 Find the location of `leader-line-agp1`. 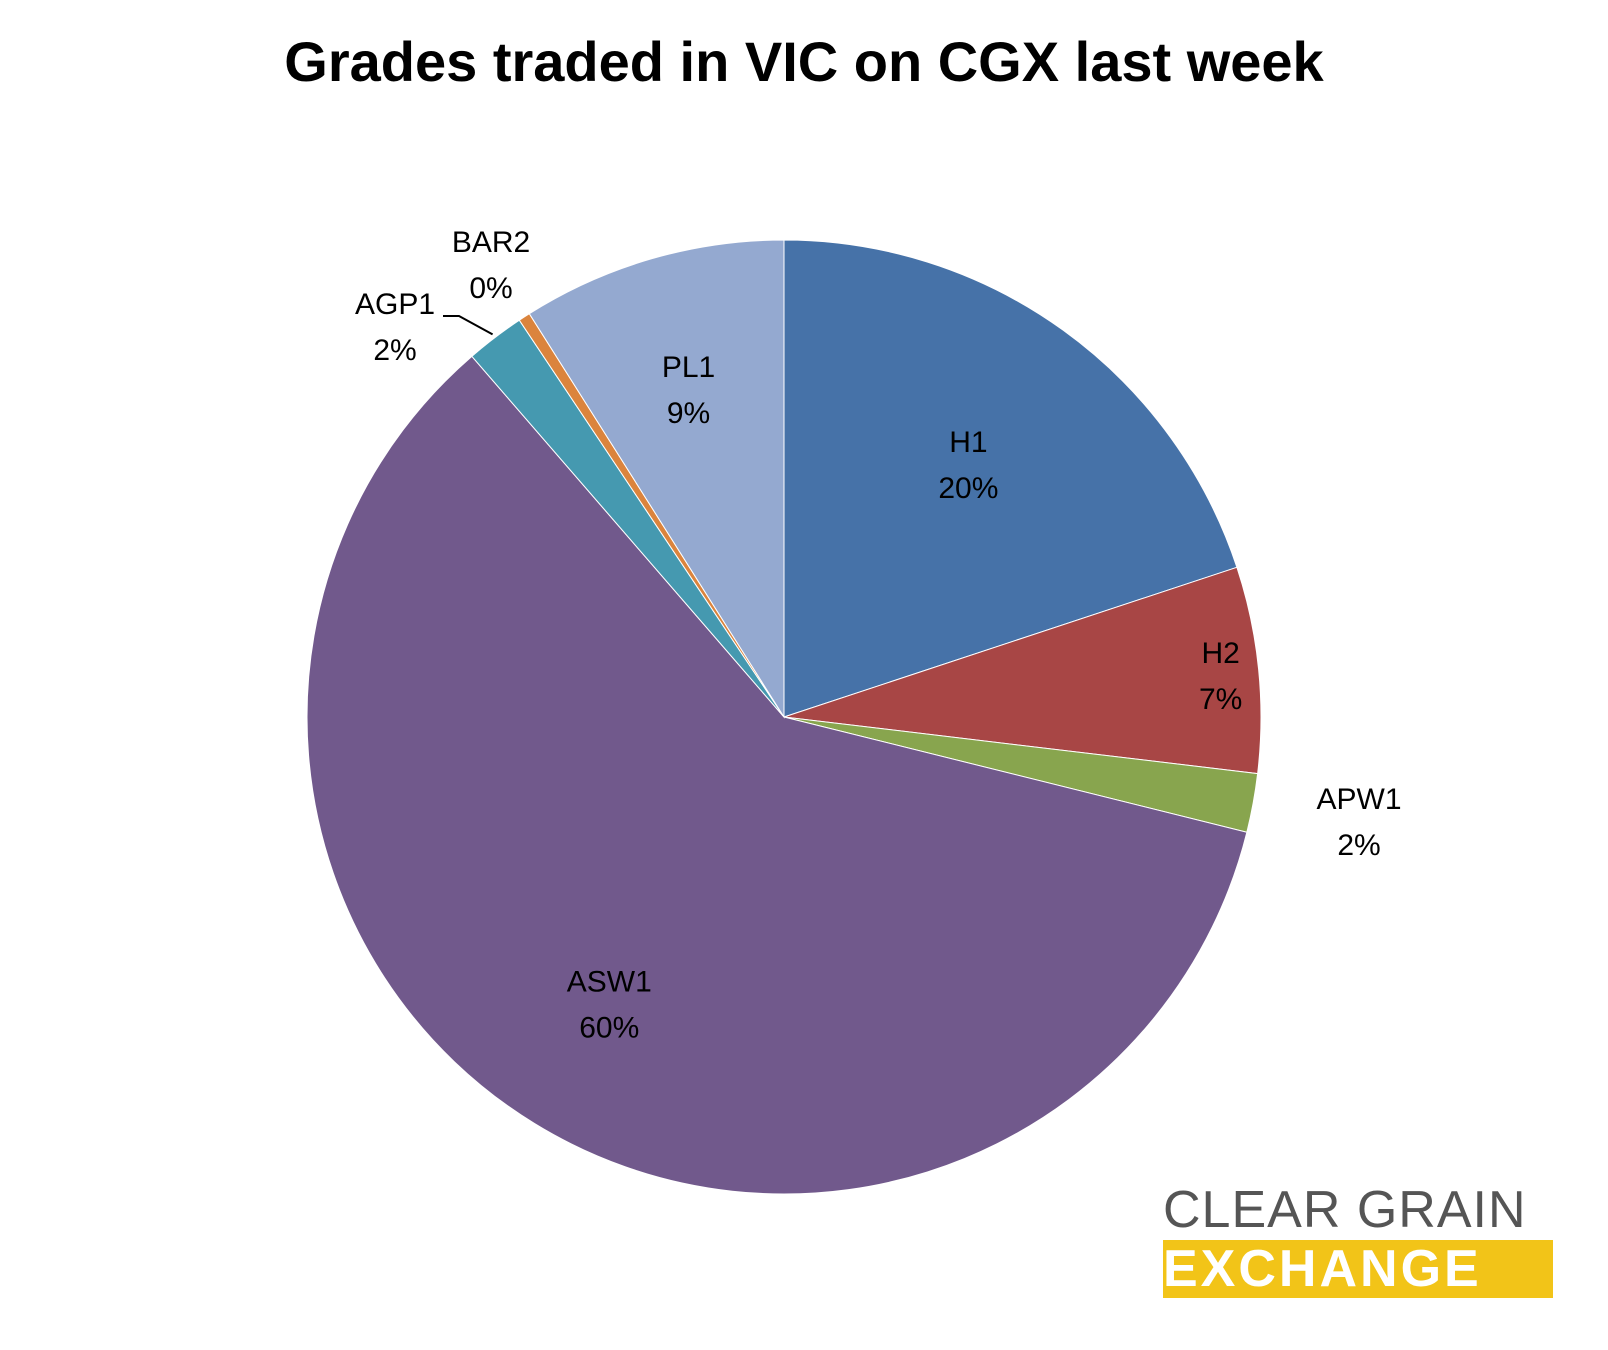

leader-line-agp1 is located at coordinates (468, 325).